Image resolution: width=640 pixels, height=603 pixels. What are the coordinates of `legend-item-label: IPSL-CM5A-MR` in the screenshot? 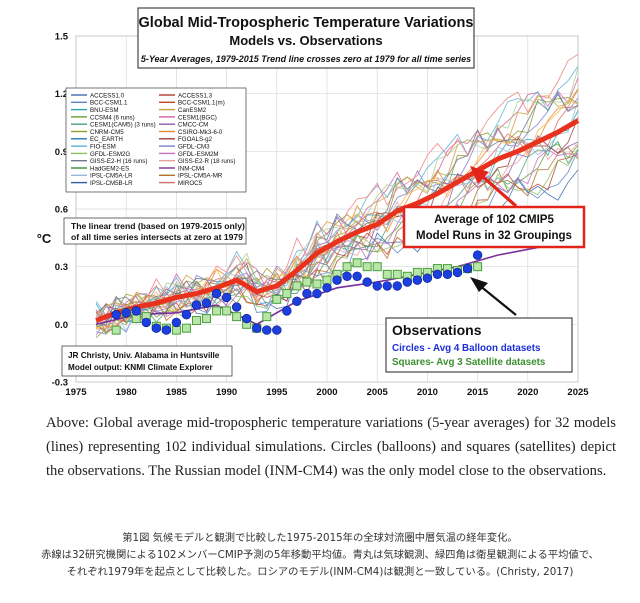 It's located at (200, 176).